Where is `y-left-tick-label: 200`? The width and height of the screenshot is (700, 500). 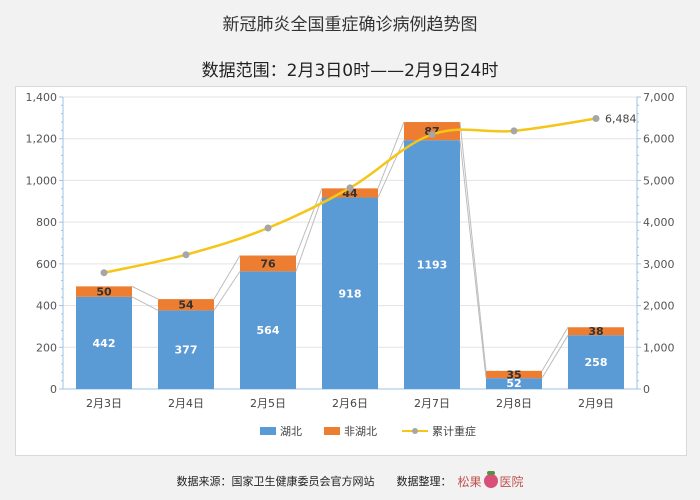 y-left-tick-label: 200 is located at coordinates (46, 347).